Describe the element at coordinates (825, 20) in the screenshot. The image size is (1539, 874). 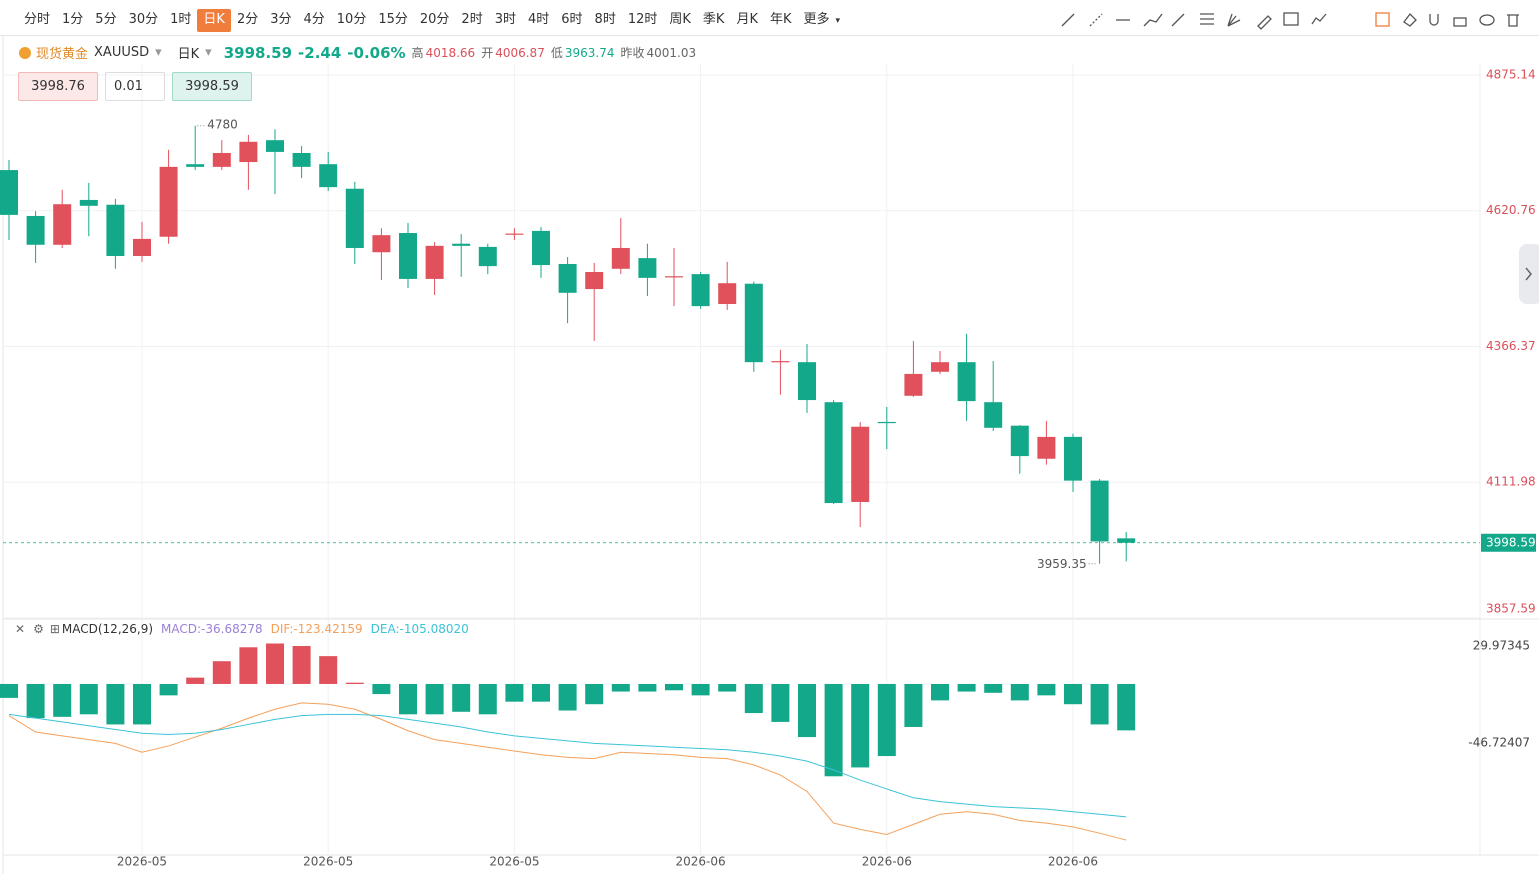
I see `more-button: 更多 ▾` at that location.